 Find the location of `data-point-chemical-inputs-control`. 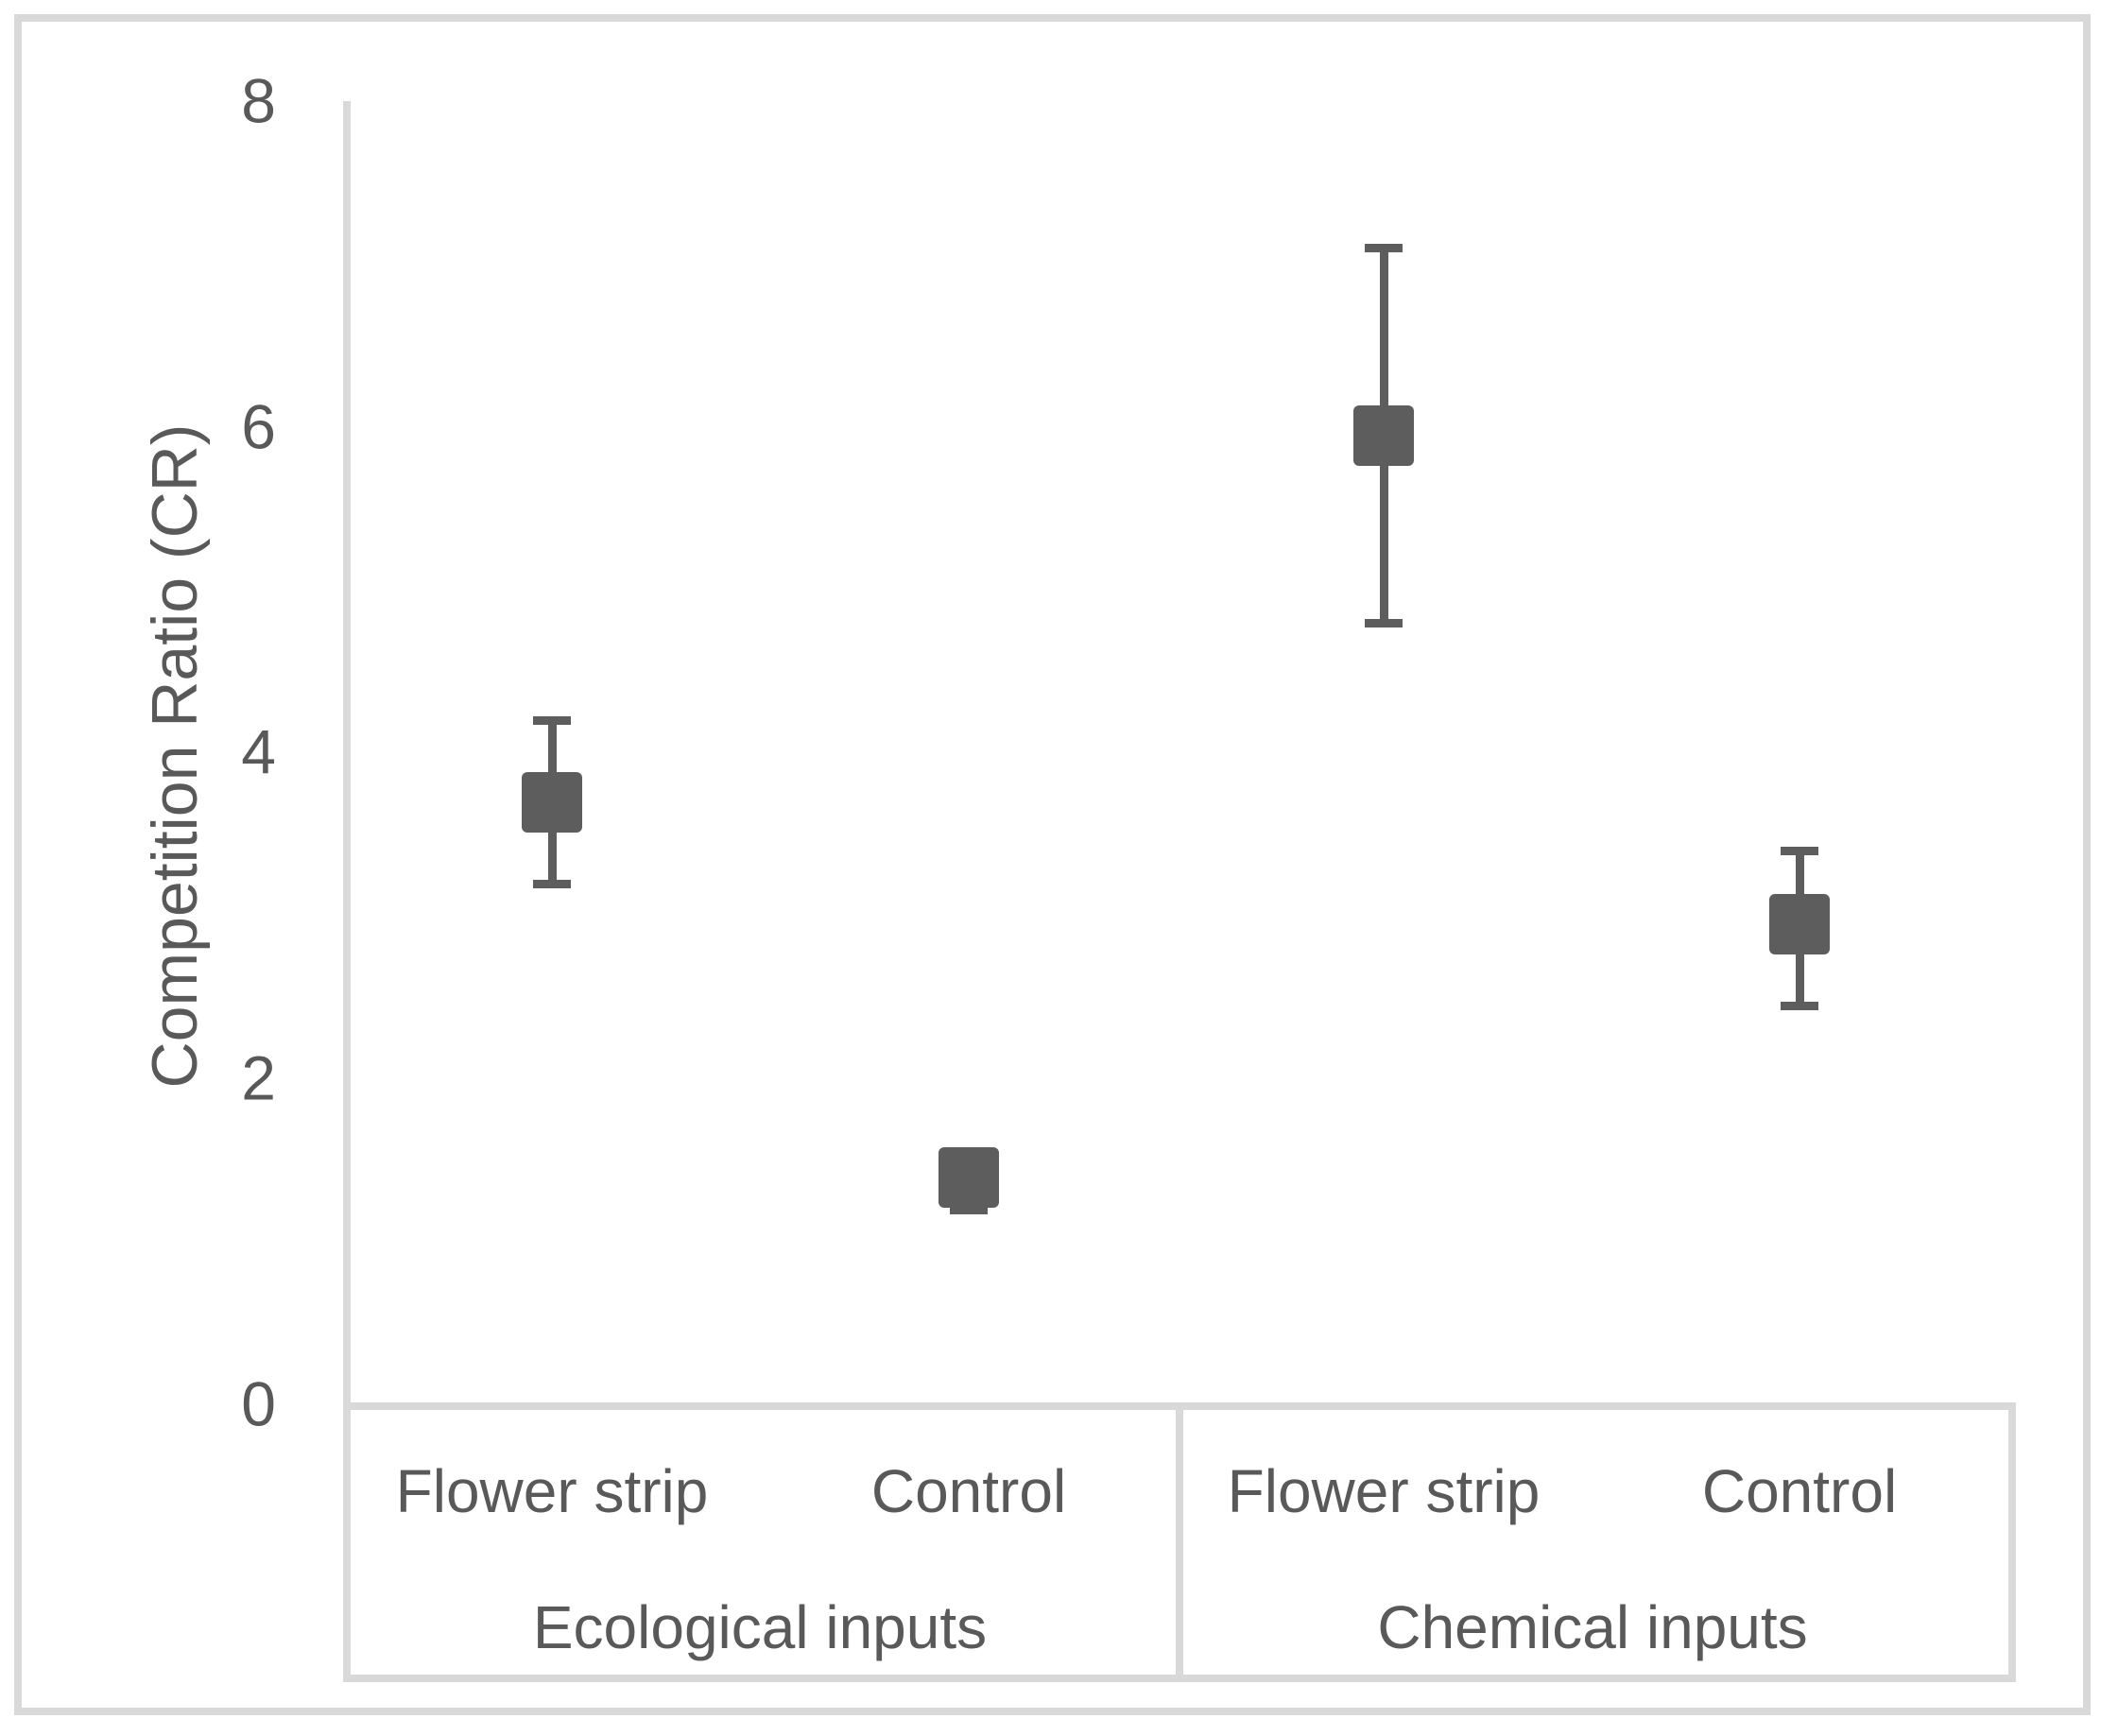

data-point-chemical-inputs-control is located at coordinates (1799, 924).